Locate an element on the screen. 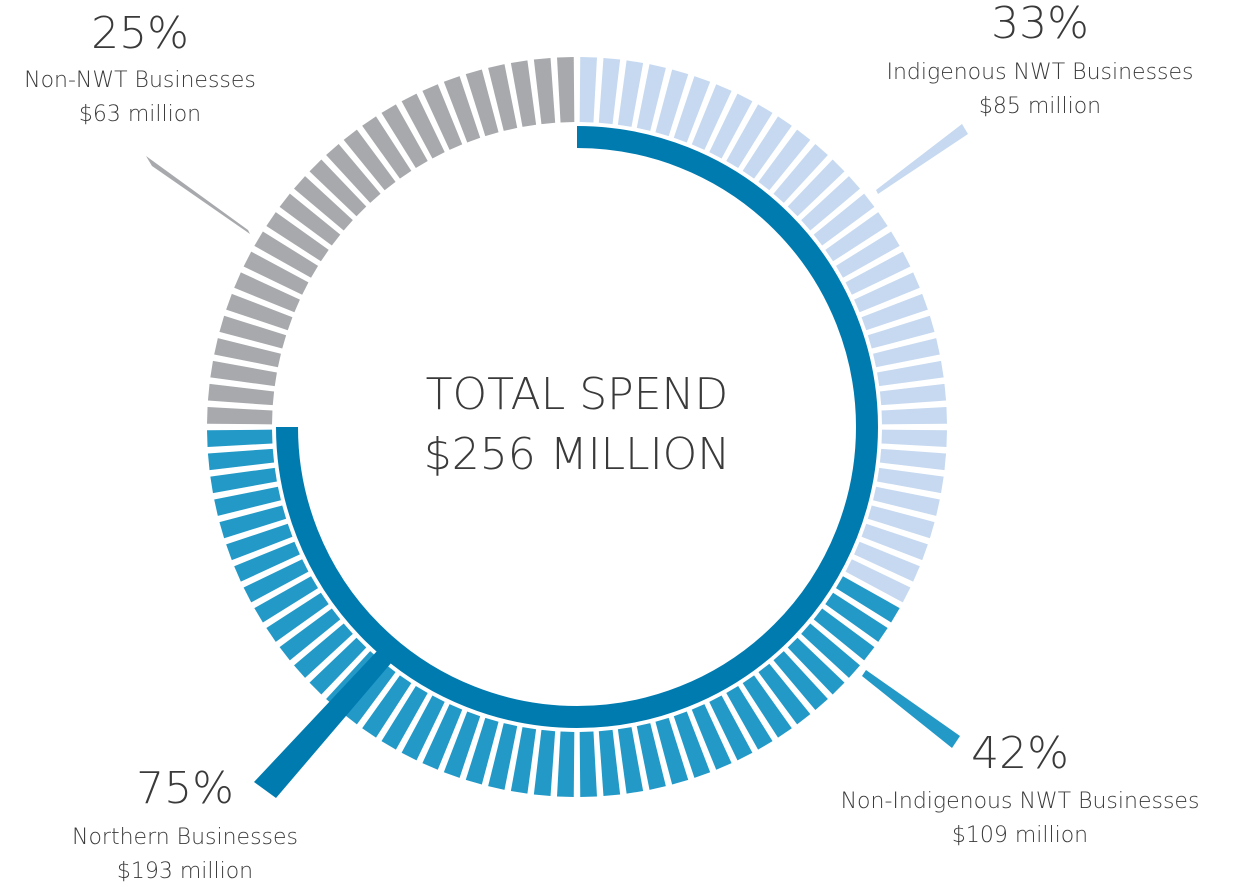  slice-name: Non-NWT Businesses is located at coordinates (140, 80).